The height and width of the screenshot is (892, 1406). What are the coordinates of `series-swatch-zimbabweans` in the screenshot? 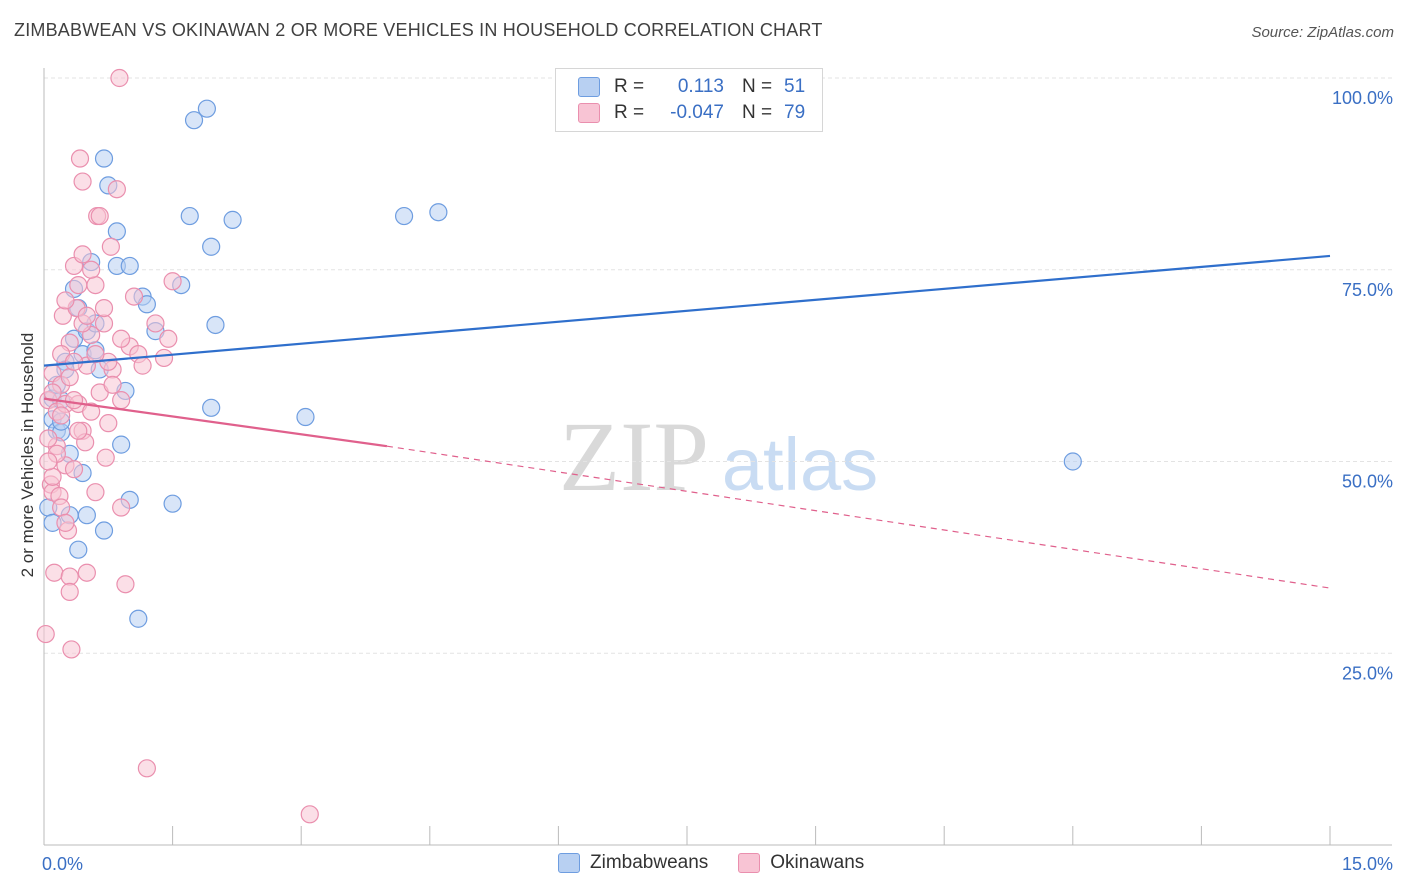 It's located at (569, 863).